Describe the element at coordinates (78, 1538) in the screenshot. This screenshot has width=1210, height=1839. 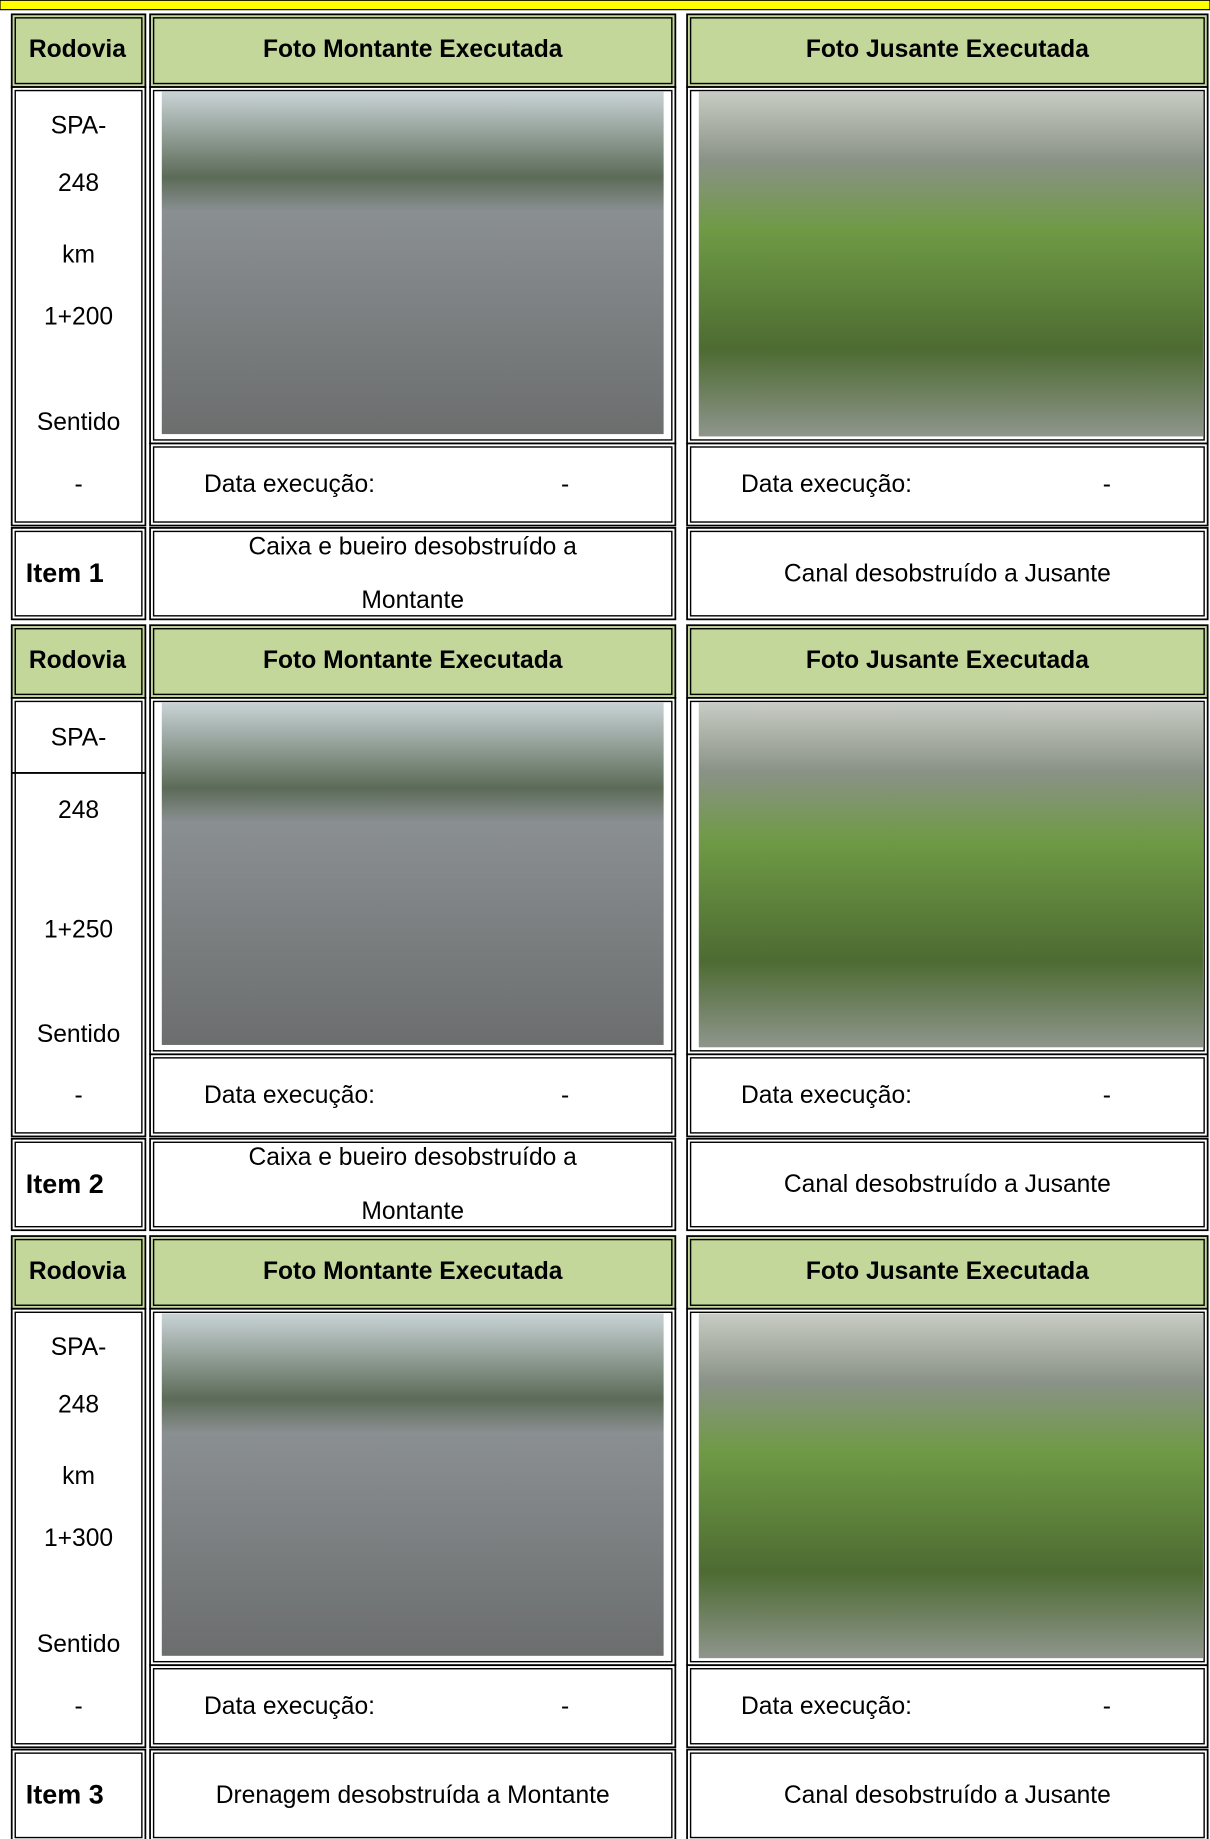
I see `location-text: 1+300` at that location.